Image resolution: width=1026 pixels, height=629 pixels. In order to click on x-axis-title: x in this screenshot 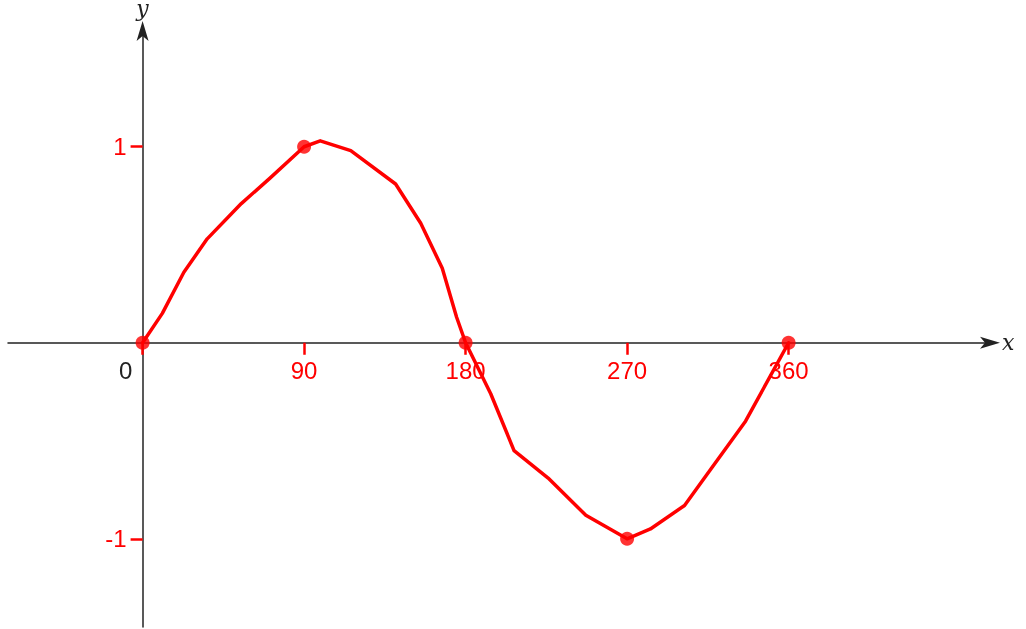, I will do `click(1008, 343)`.